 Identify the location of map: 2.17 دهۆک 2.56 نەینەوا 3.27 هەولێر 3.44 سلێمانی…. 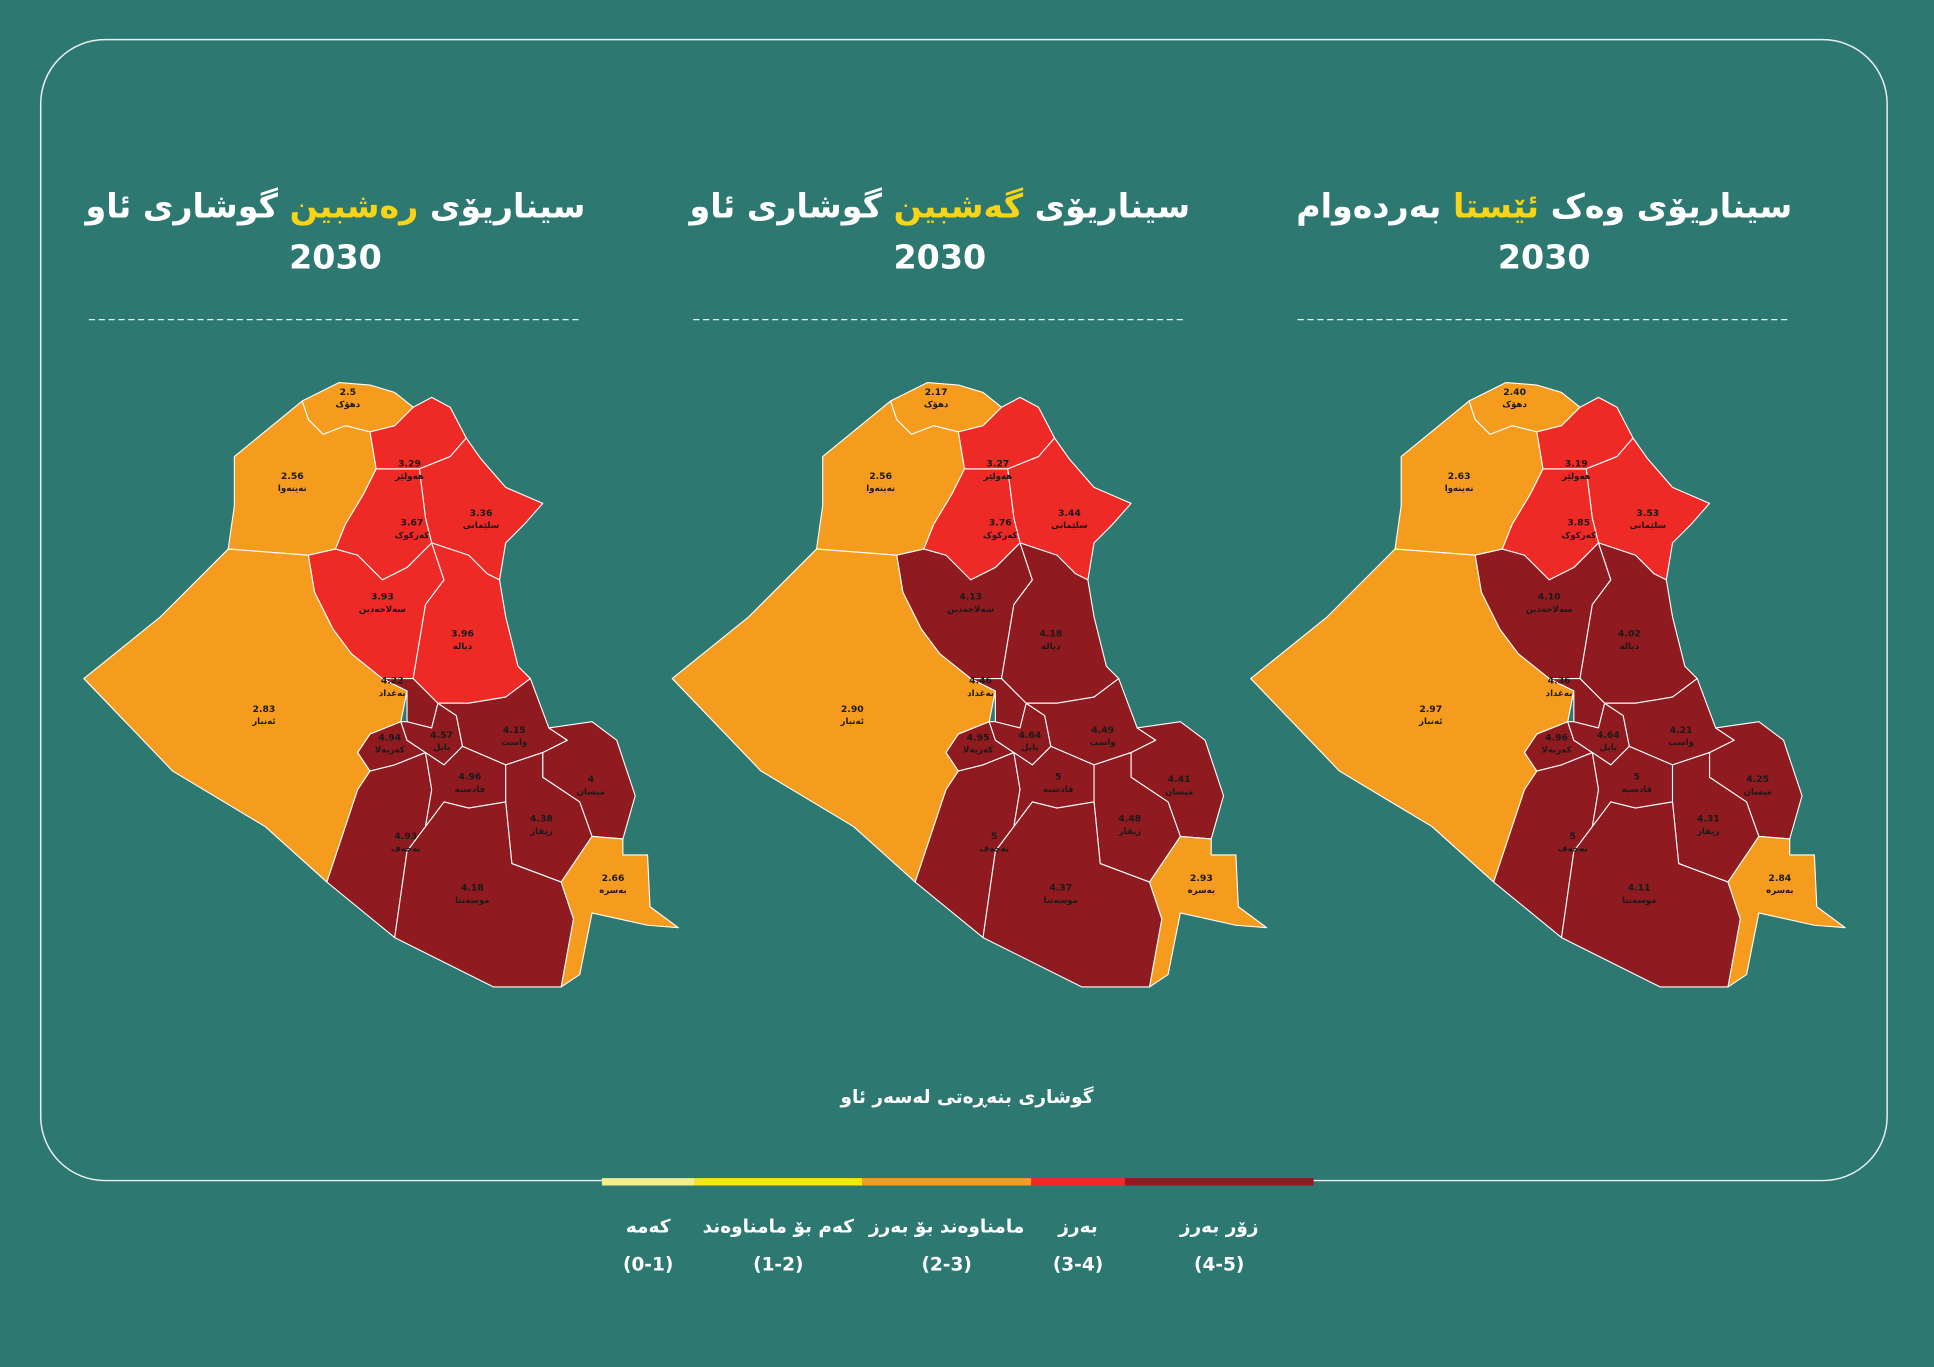
(969, 684).